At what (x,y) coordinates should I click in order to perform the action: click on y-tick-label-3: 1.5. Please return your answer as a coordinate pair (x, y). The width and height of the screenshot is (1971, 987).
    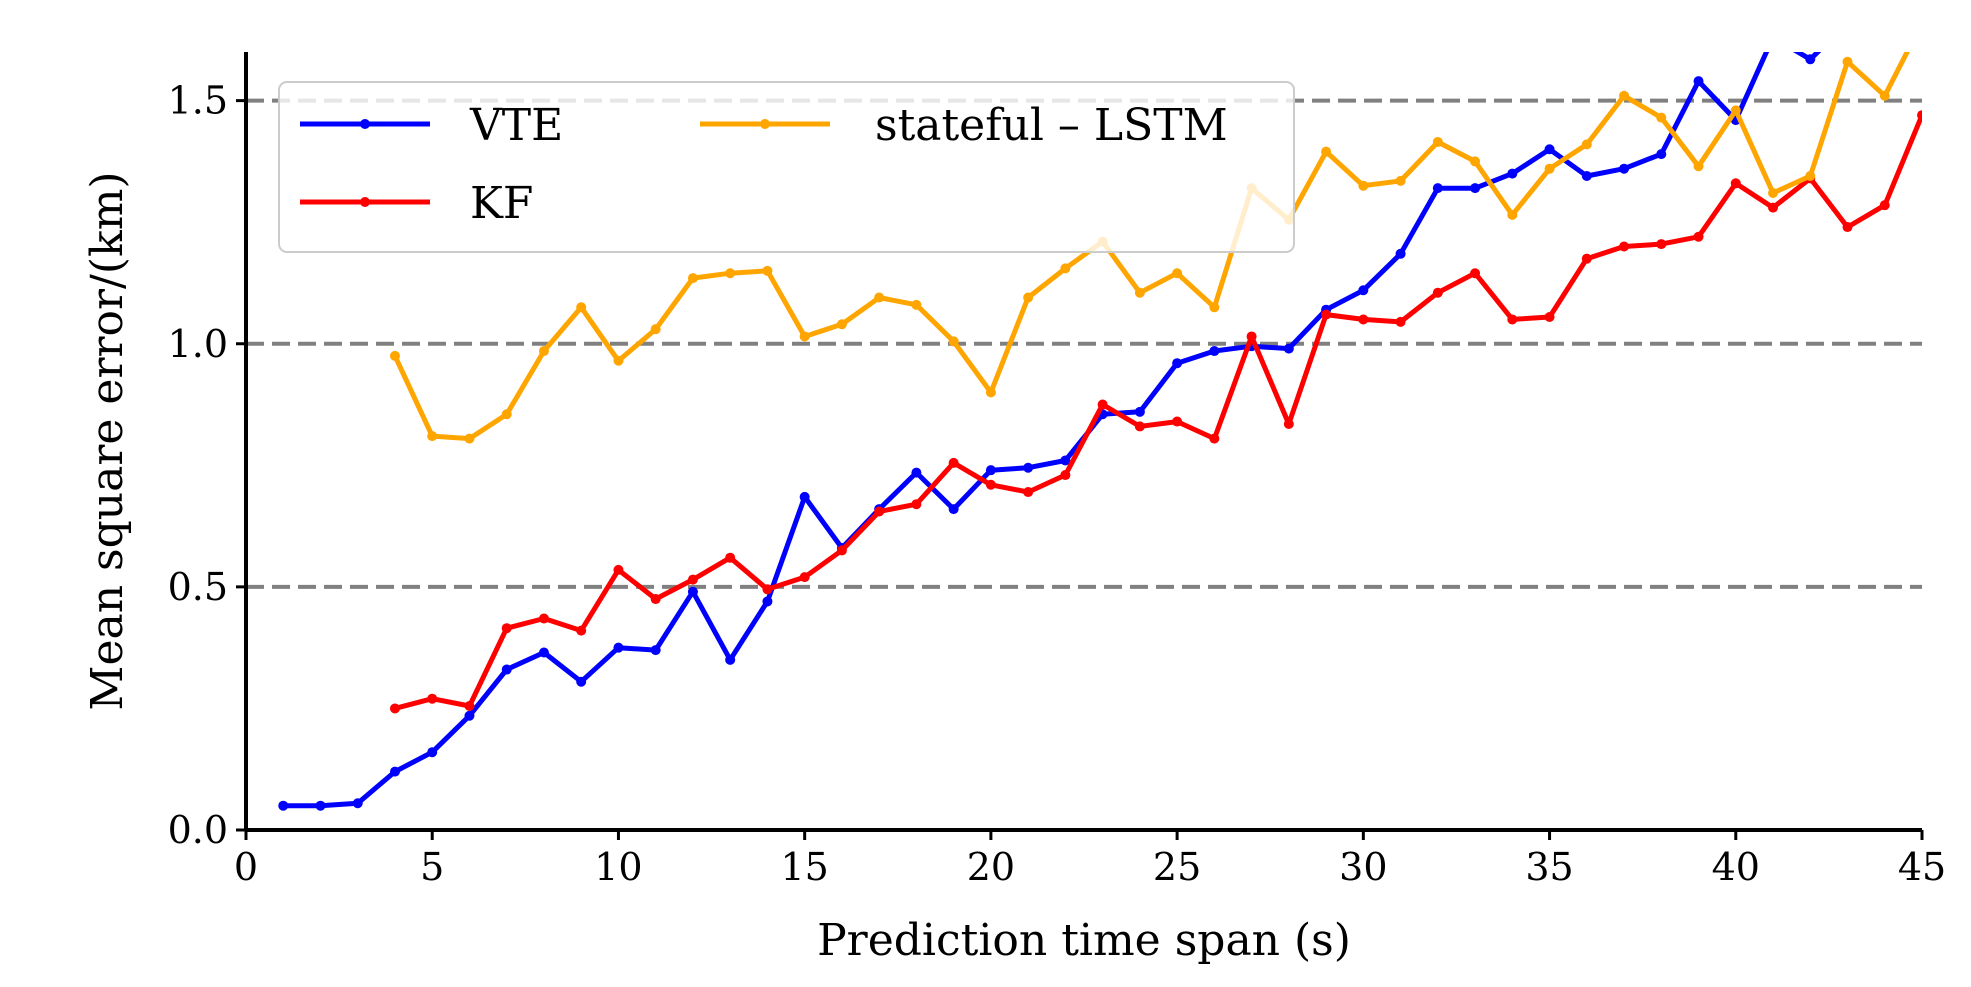
    Looking at the image, I should click on (198, 101).